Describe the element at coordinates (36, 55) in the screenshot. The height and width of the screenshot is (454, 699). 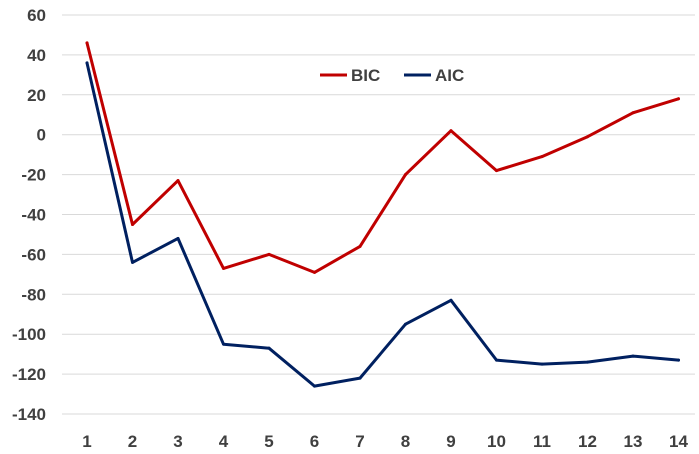
I see `y-tick-label: 40` at that location.